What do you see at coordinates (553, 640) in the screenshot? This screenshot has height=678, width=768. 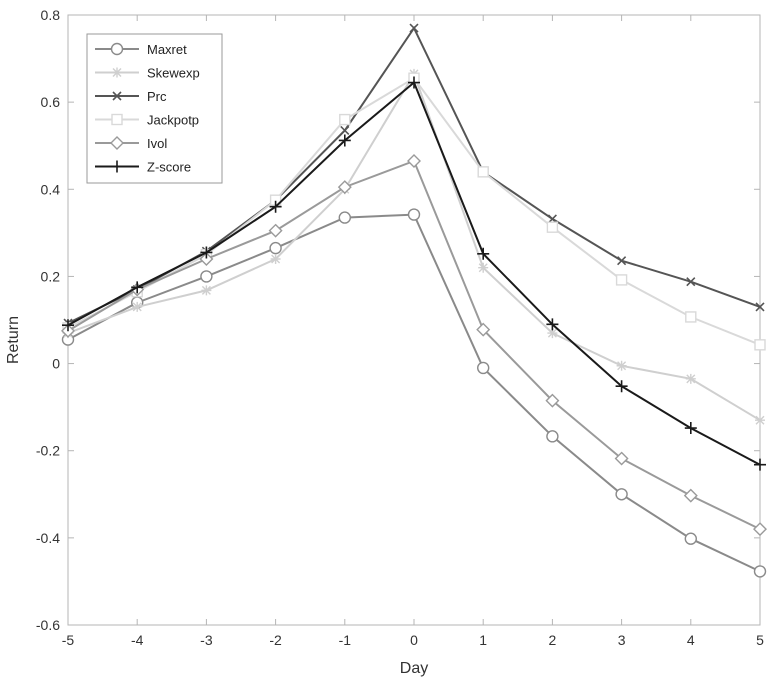 I see `x-tick-label: 2` at bounding box center [553, 640].